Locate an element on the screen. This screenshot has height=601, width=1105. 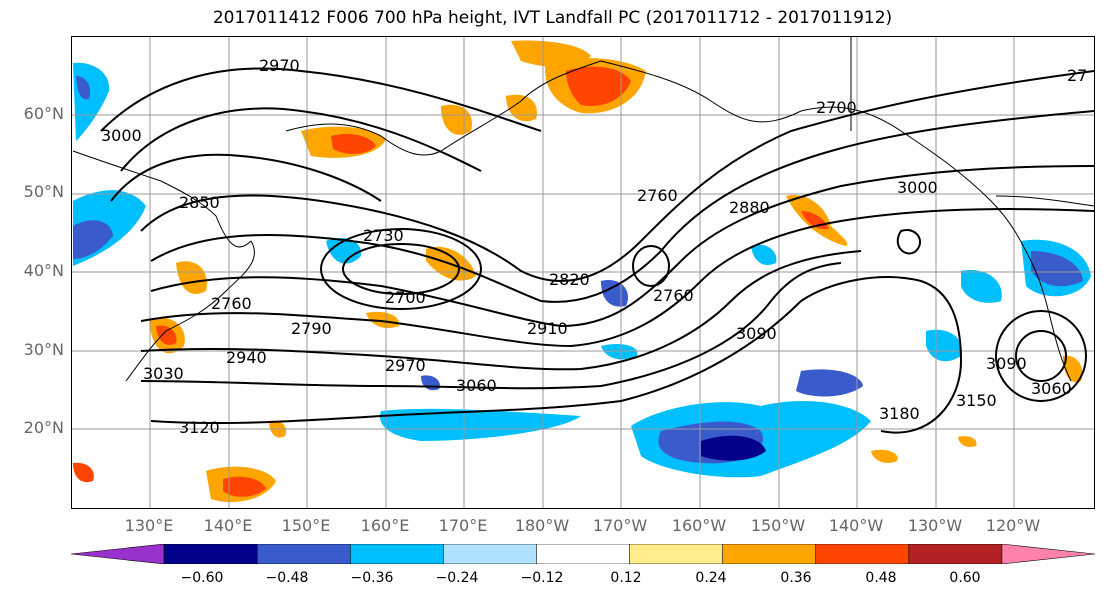
lon-label-160e: 160°E is located at coordinates (385, 525).